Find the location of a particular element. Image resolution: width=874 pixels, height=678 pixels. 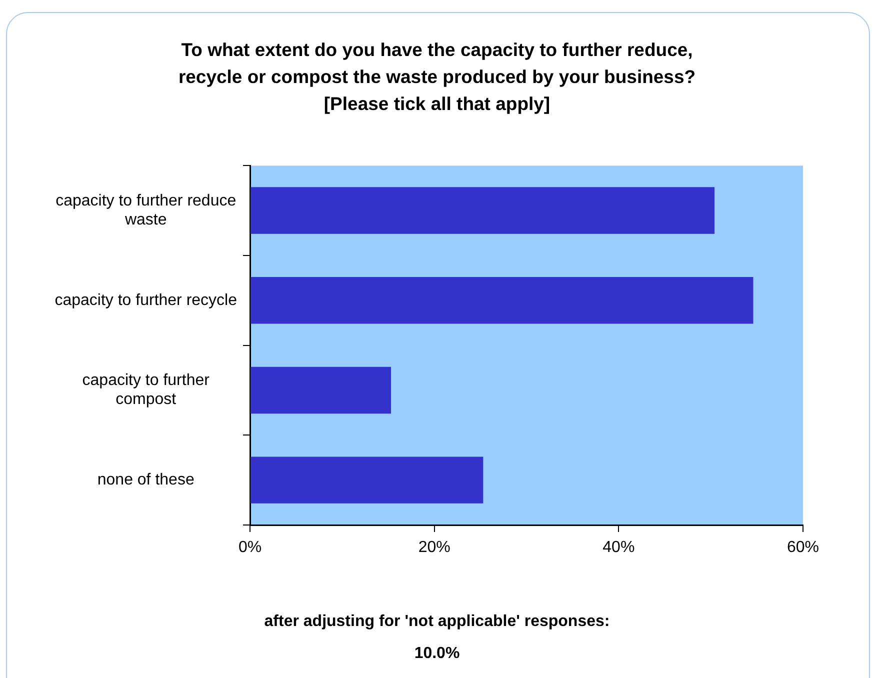

x-tick-label: 0% is located at coordinates (250, 547).